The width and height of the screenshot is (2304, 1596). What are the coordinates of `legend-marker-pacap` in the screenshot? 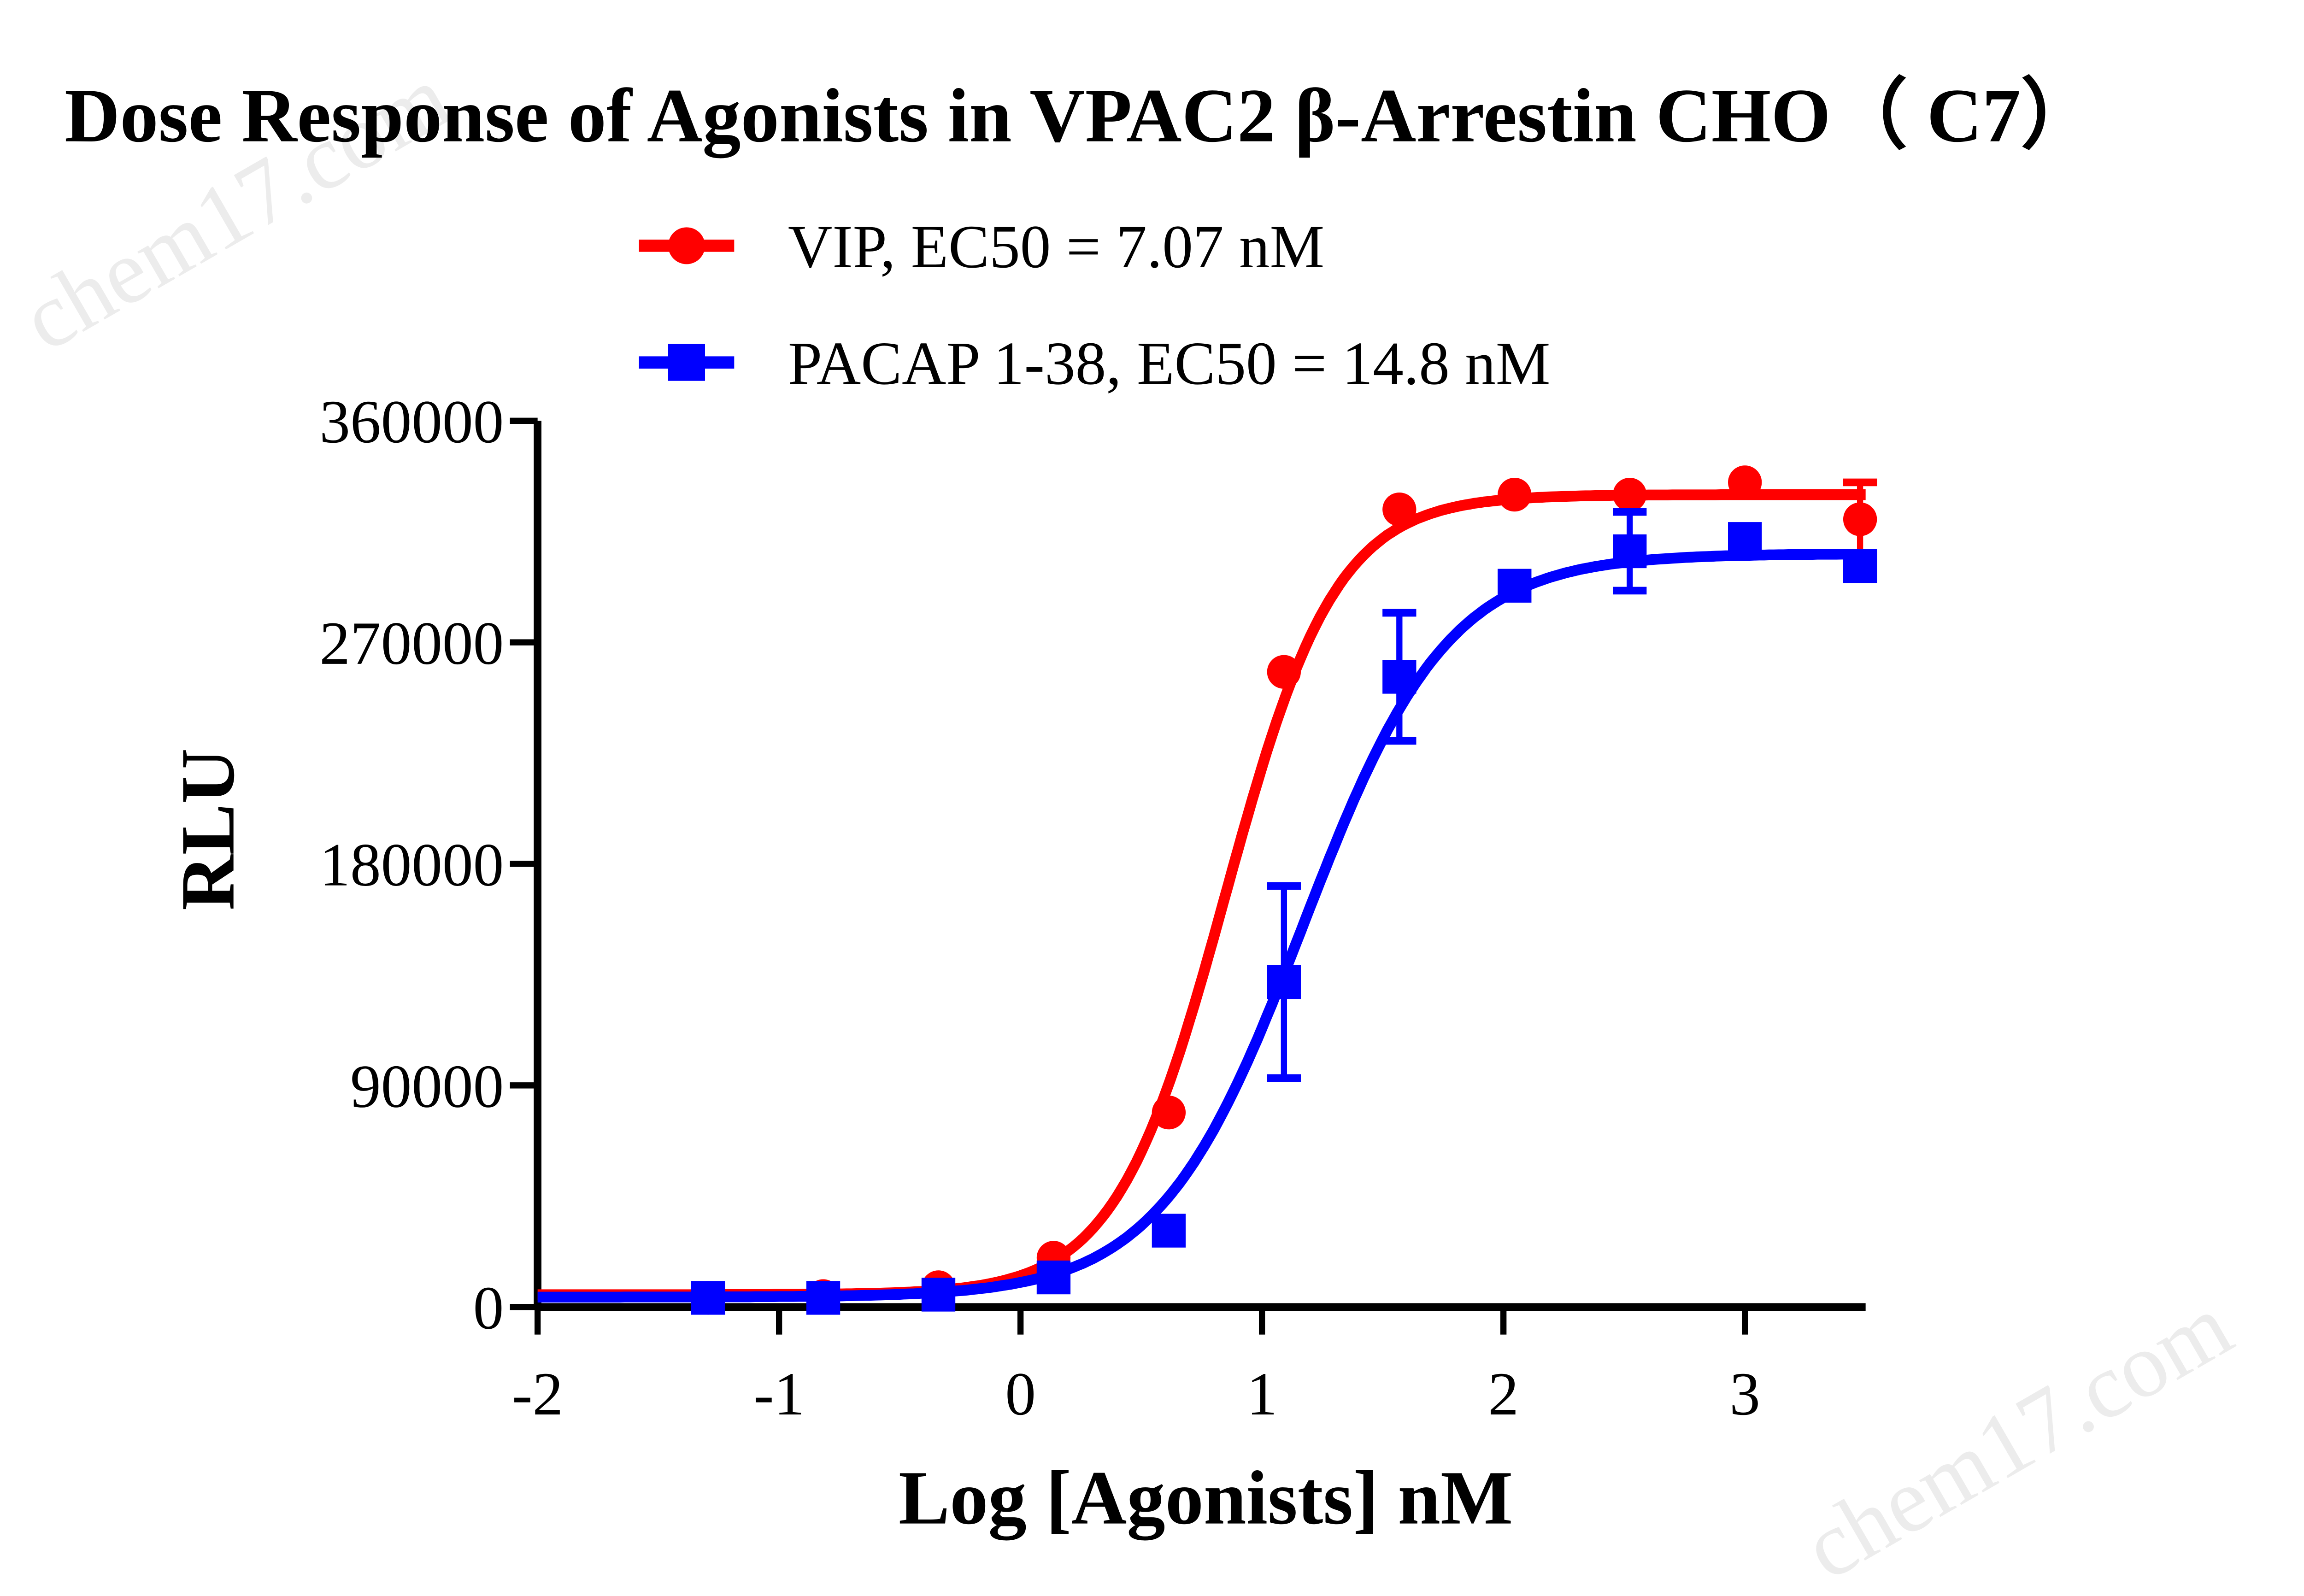 It's located at (686, 362).